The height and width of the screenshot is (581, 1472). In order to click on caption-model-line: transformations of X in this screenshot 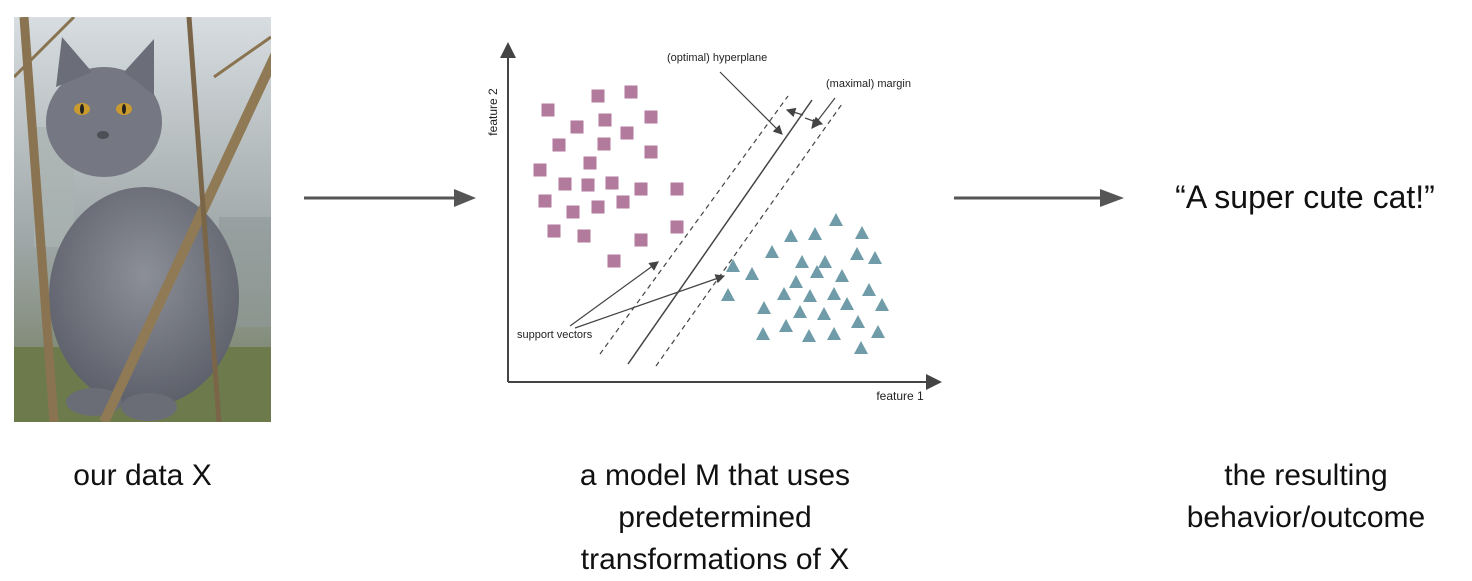, I will do `click(715, 559)`.